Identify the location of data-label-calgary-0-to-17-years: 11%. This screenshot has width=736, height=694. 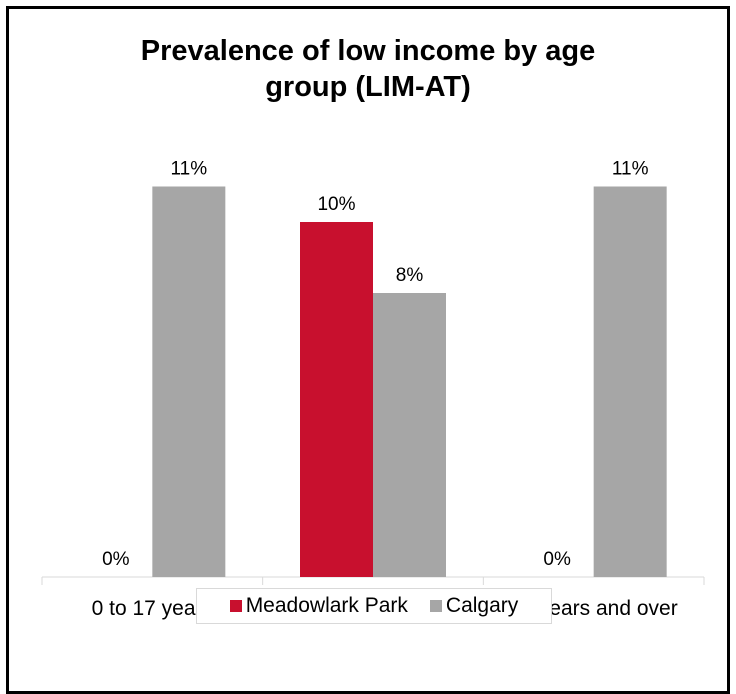
(189, 169).